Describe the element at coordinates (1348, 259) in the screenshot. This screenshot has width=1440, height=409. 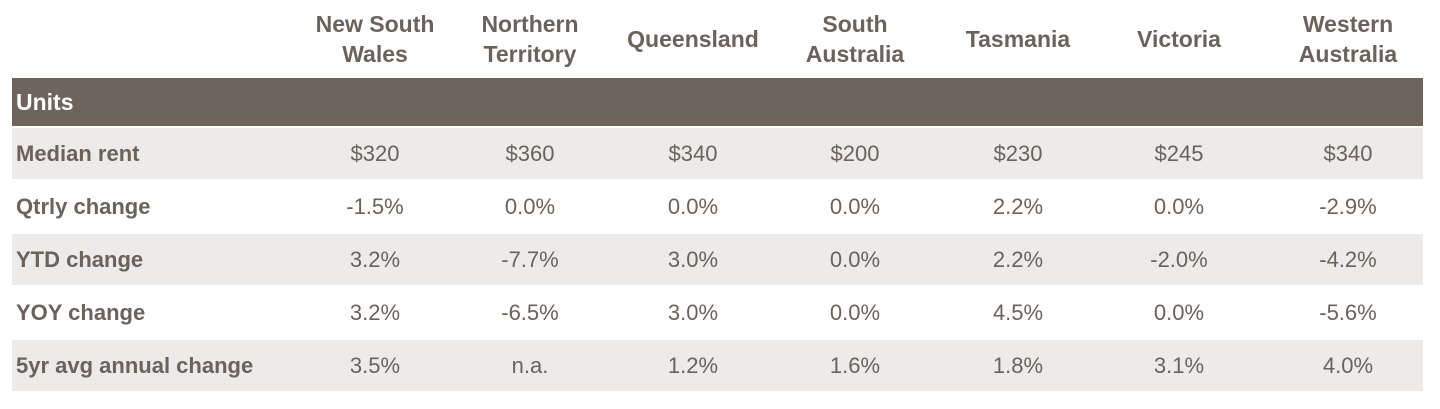
I see `table-cell: -4.2%` at that location.